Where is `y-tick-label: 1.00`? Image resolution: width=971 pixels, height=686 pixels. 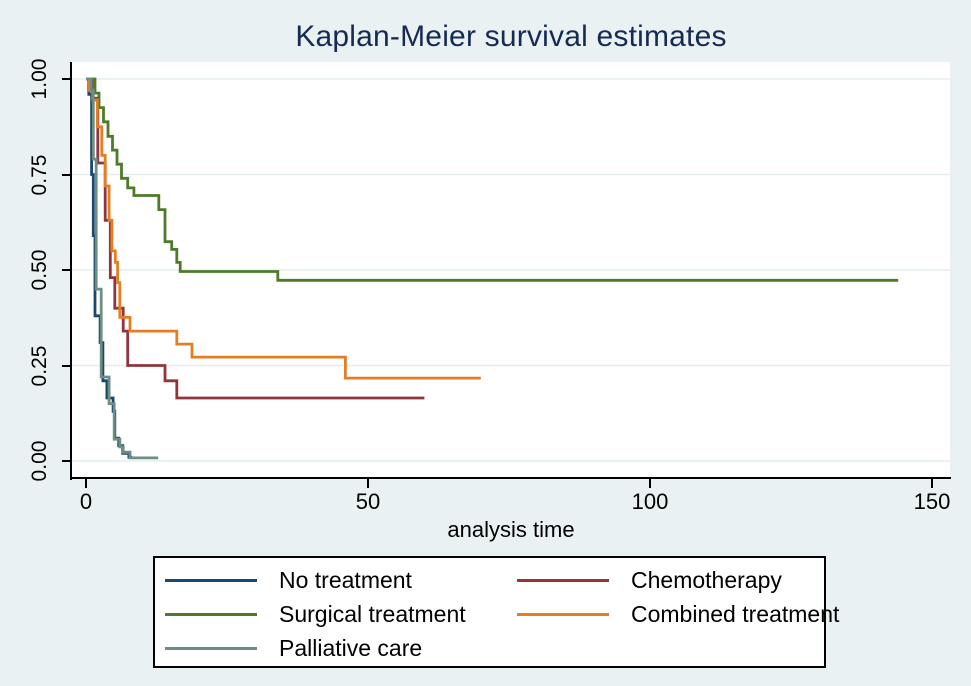
y-tick-label: 1.00 is located at coordinates (39, 79).